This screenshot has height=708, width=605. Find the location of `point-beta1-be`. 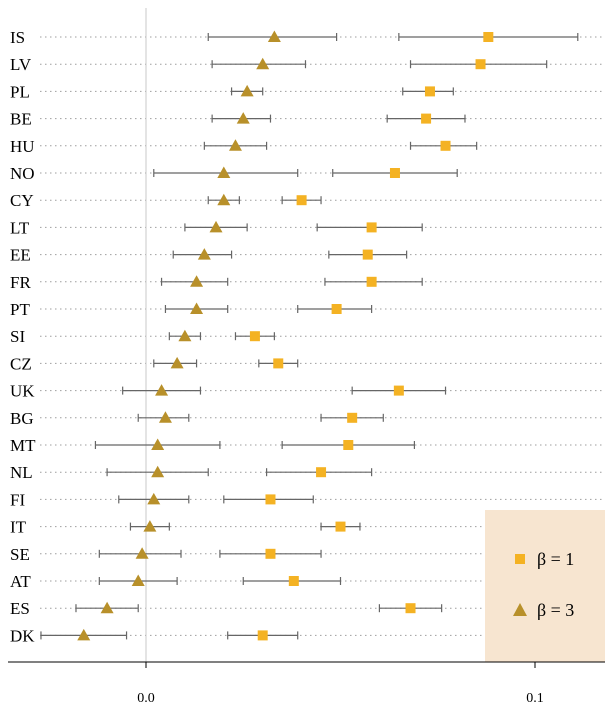

point-beta1-be is located at coordinates (426, 118).